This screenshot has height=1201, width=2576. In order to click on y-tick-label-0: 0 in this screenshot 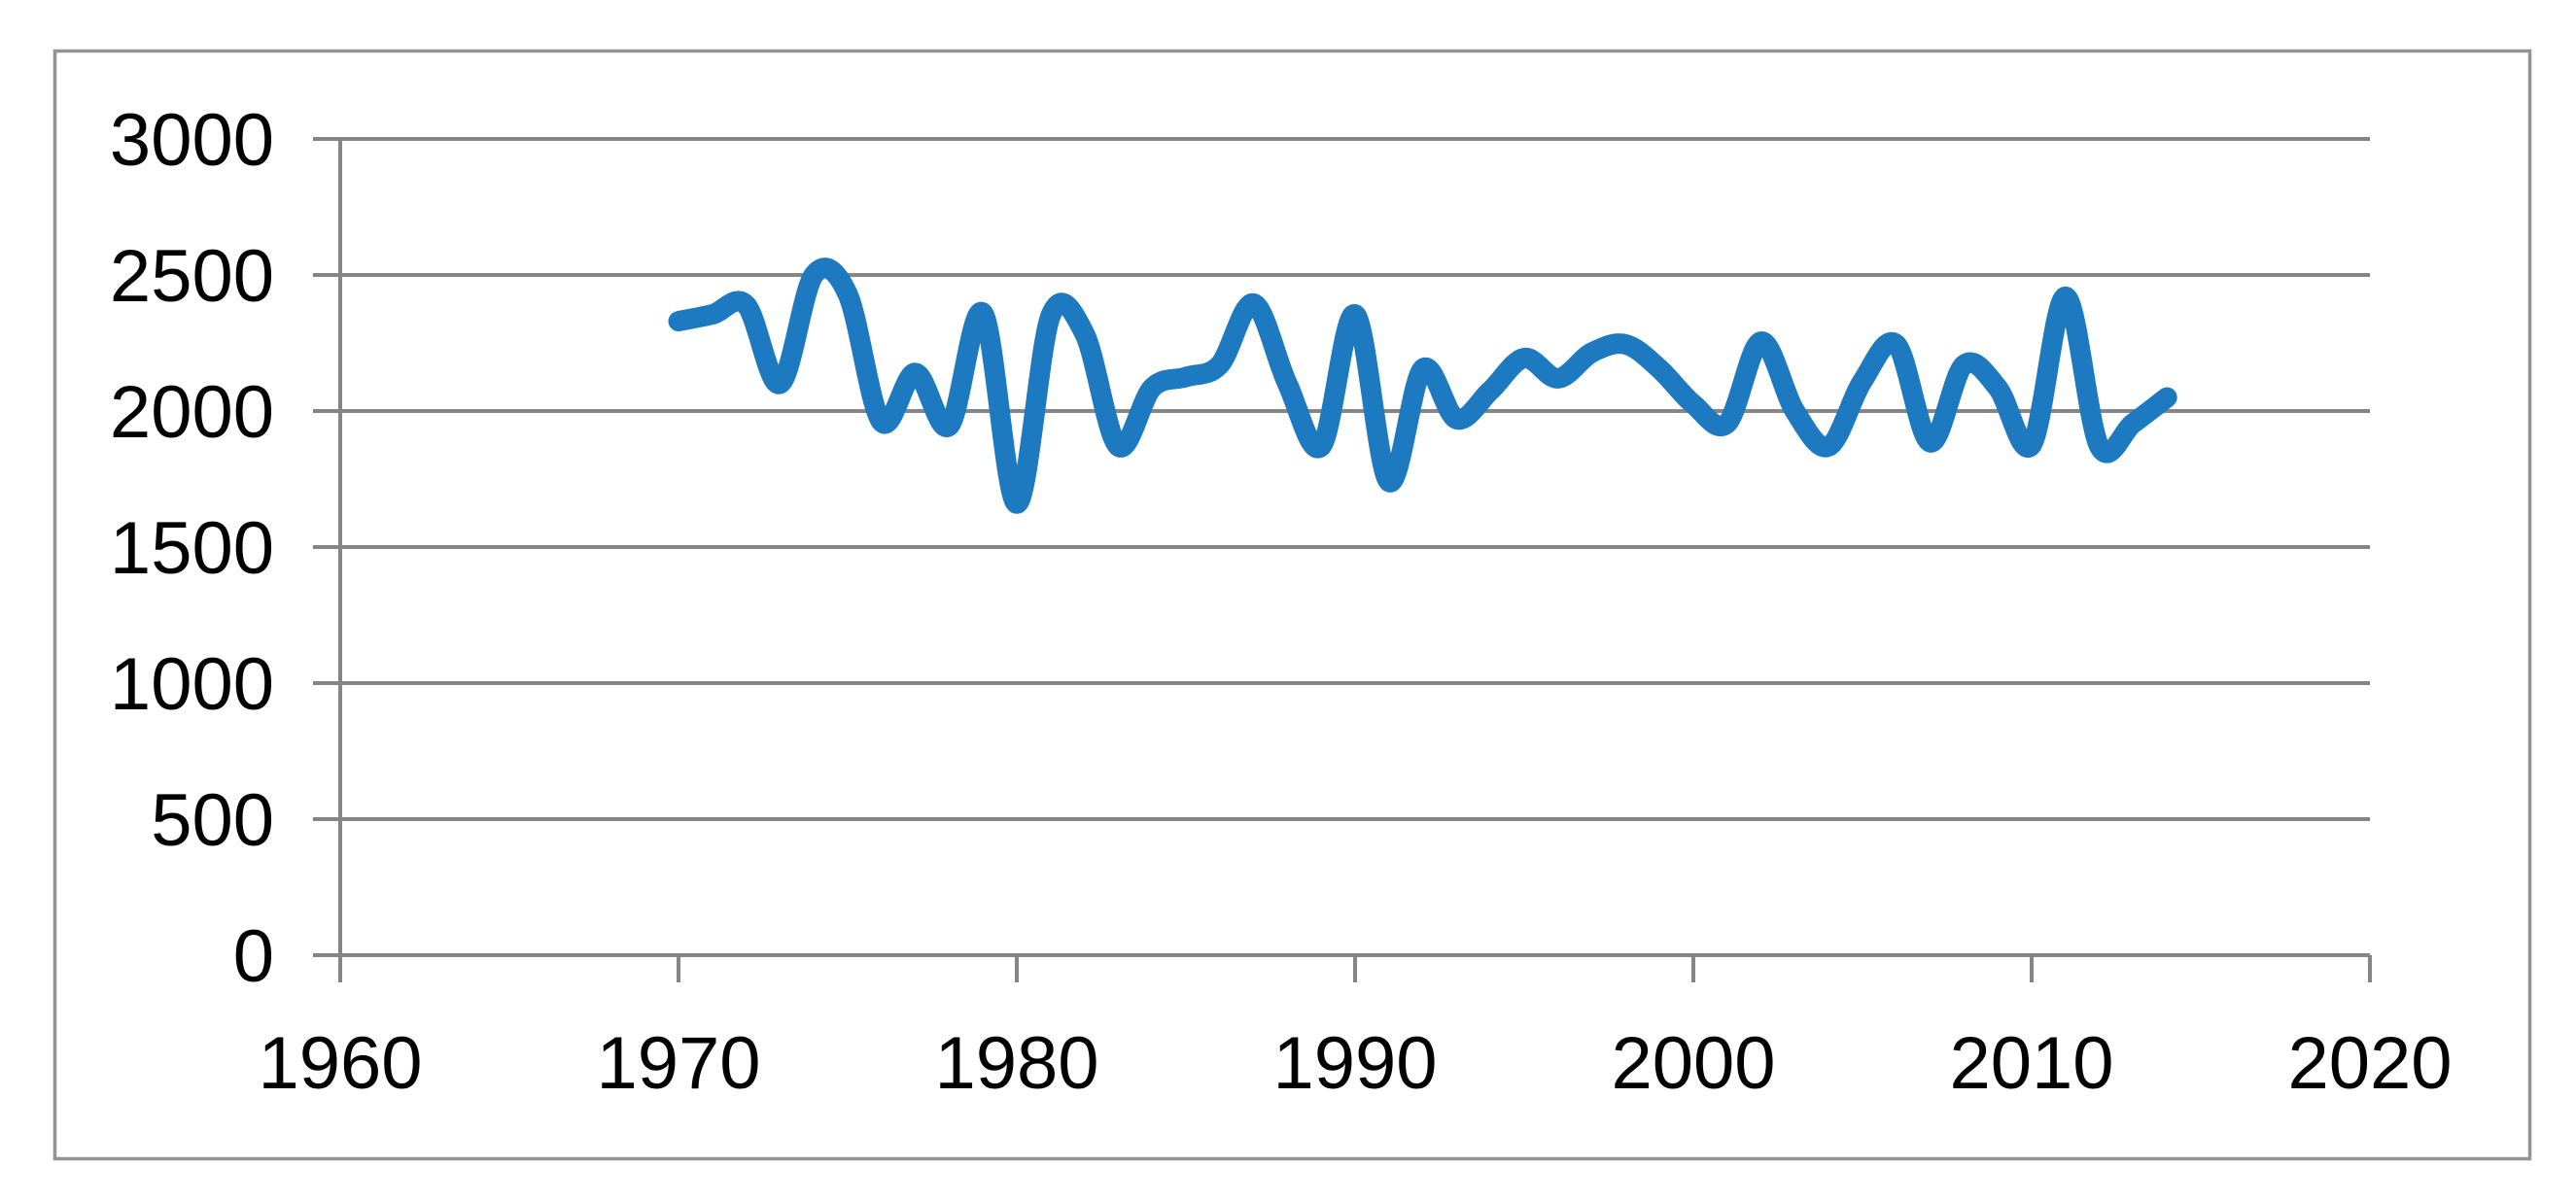, I will do `click(253, 956)`.